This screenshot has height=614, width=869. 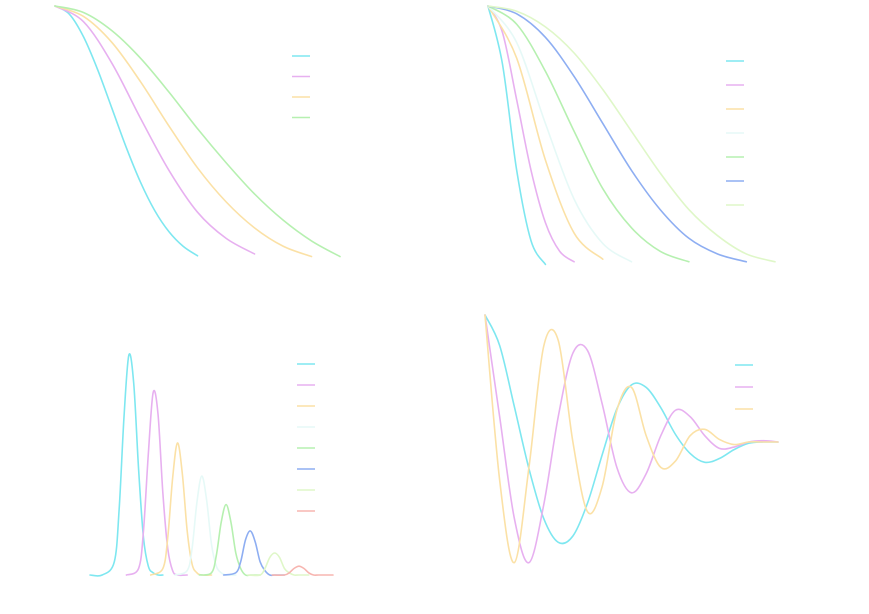 I want to click on chart-panel-bottom-left, so click(x=211, y=465).